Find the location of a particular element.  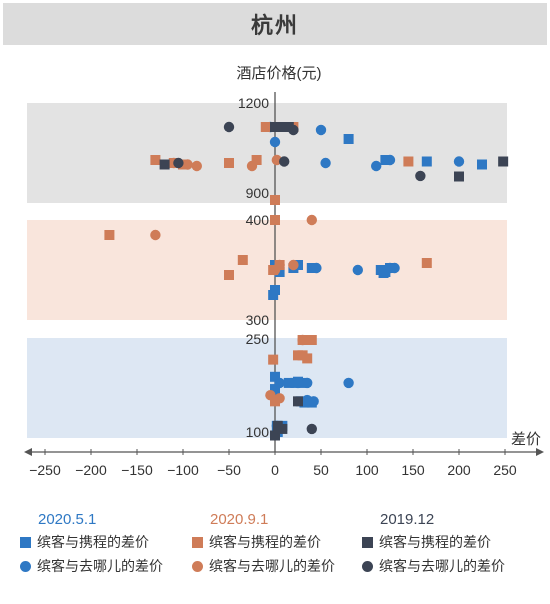

legend-date: 2020.9.1 is located at coordinates (239, 519).